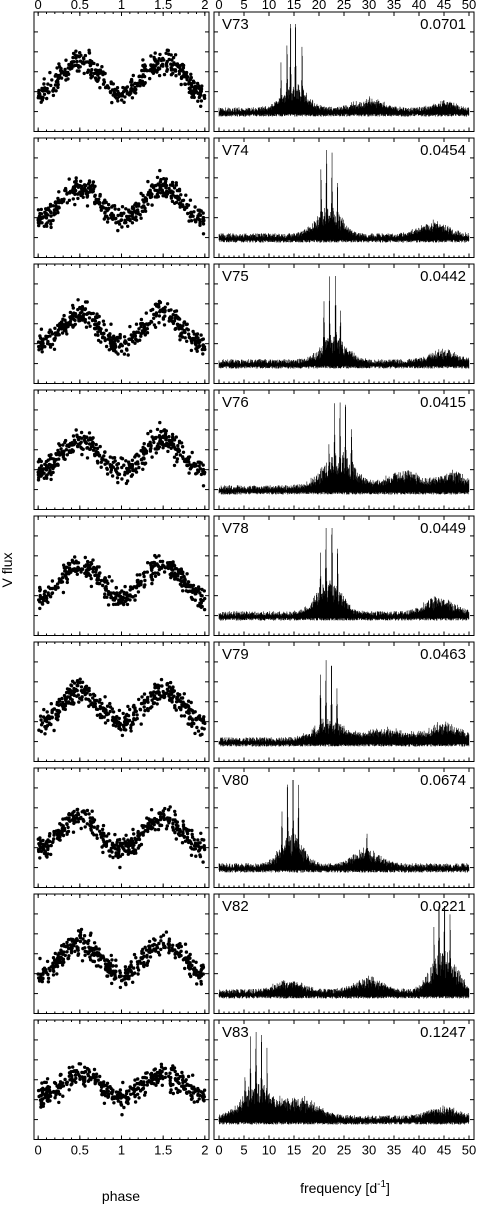 The image size is (478, 1205). I want to click on spectrum-line-v78, so click(344, 574).